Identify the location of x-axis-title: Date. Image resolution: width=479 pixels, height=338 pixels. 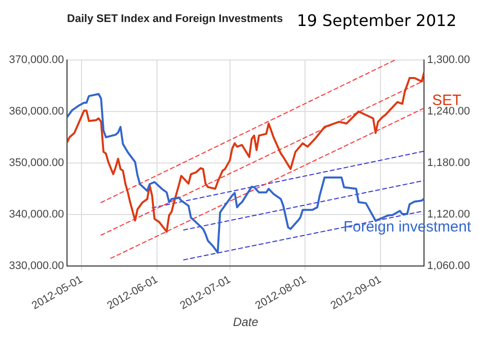
(245, 322).